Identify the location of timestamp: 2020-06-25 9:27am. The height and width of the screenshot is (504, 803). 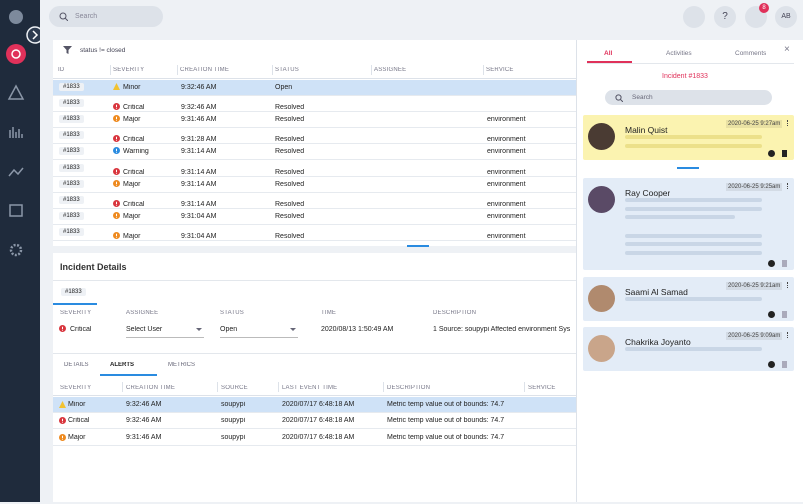
(754, 124).